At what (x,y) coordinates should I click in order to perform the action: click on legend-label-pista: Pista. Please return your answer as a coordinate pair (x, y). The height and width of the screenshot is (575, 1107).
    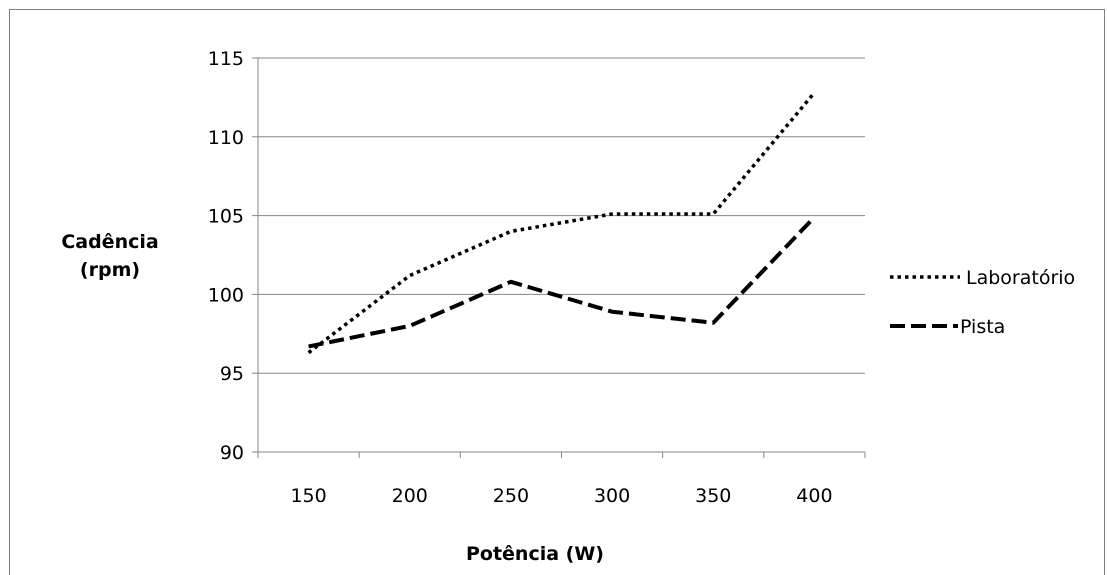
    Looking at the image, I should click on (982, 327).